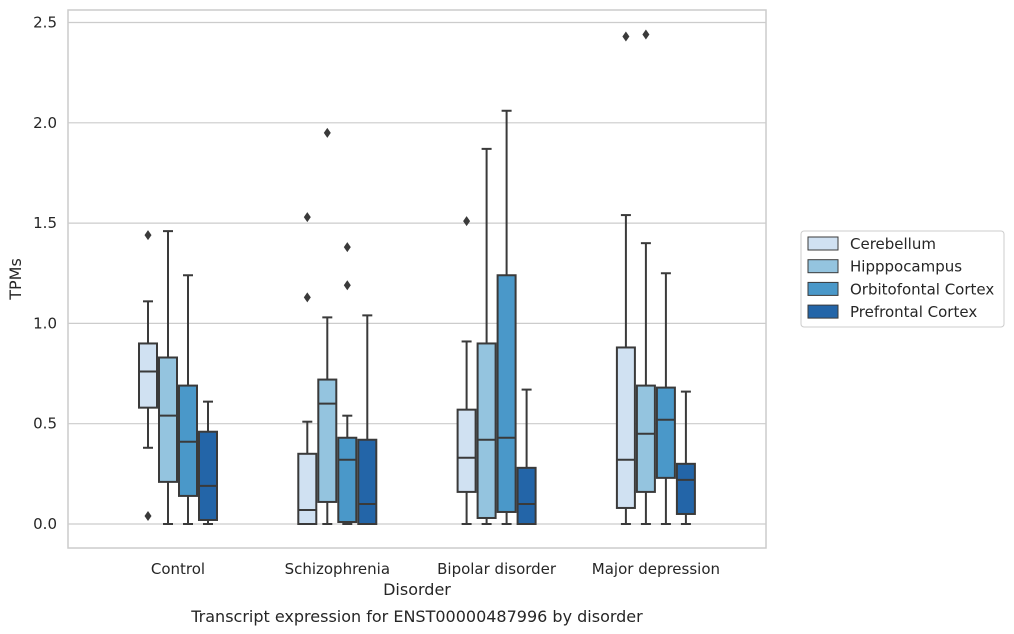 Image resolution: width=1014 pixels, height=634 pixels. Describe the element at coordinates (45, 223) in the screenshot. I see `y-tick-label: 1.5` at that location.